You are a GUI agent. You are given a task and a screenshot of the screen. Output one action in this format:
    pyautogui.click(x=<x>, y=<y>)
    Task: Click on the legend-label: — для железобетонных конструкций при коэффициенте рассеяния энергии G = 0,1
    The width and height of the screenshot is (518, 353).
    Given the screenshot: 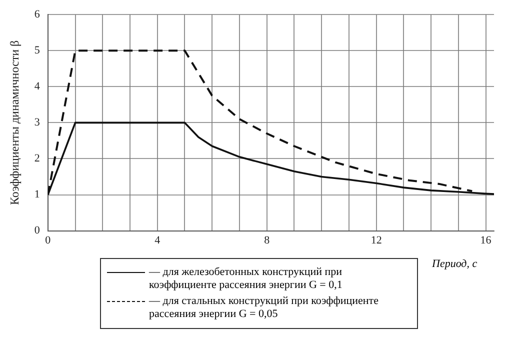 What is the action you would take?
    pyautogui.click(x=246, y=279)
    